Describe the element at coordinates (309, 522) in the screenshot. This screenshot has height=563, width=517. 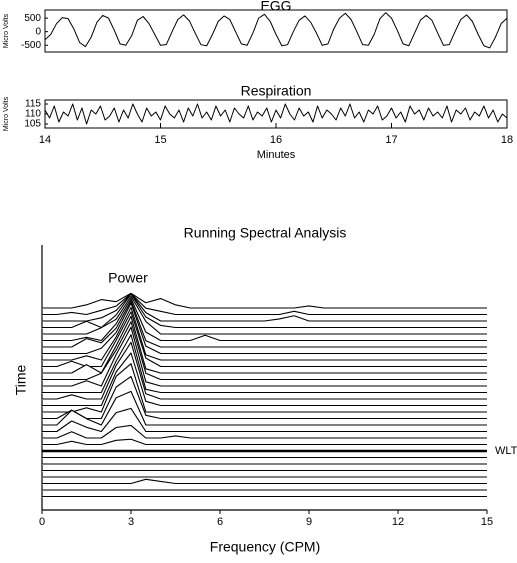
I see `x-tick-label: 9` at that location.